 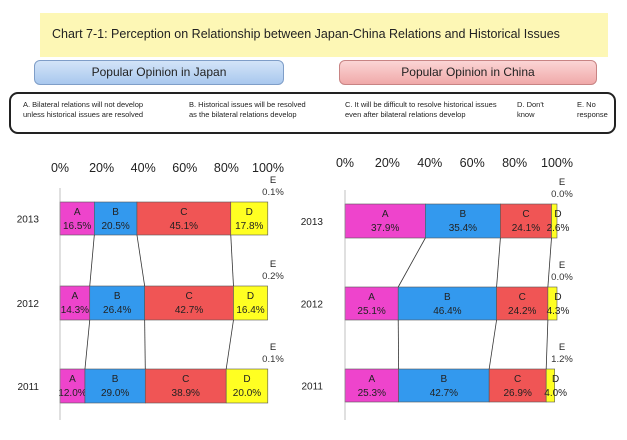 I want to click on legend-item-d: D. Don't know, so click(x=530, y=109).